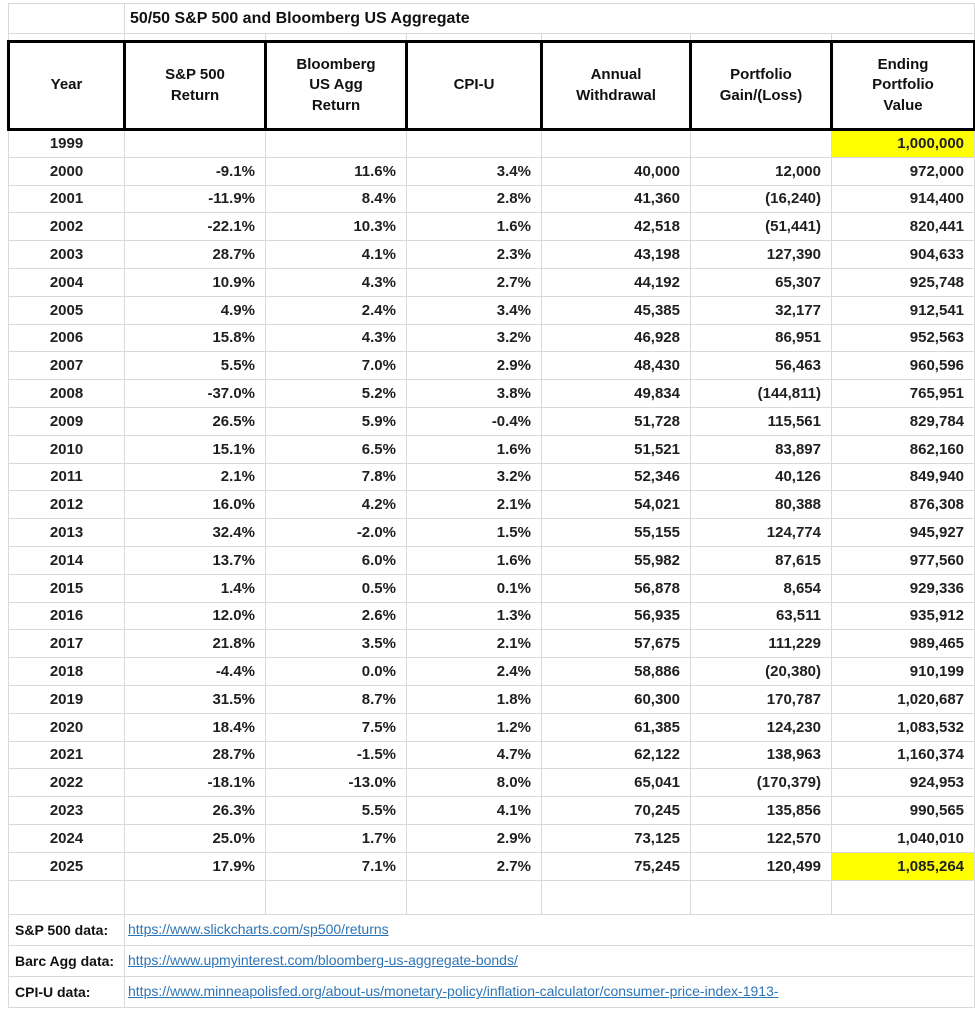  I want to click on cell-ending-portfolio-value: 972,000, so click(902, 171).